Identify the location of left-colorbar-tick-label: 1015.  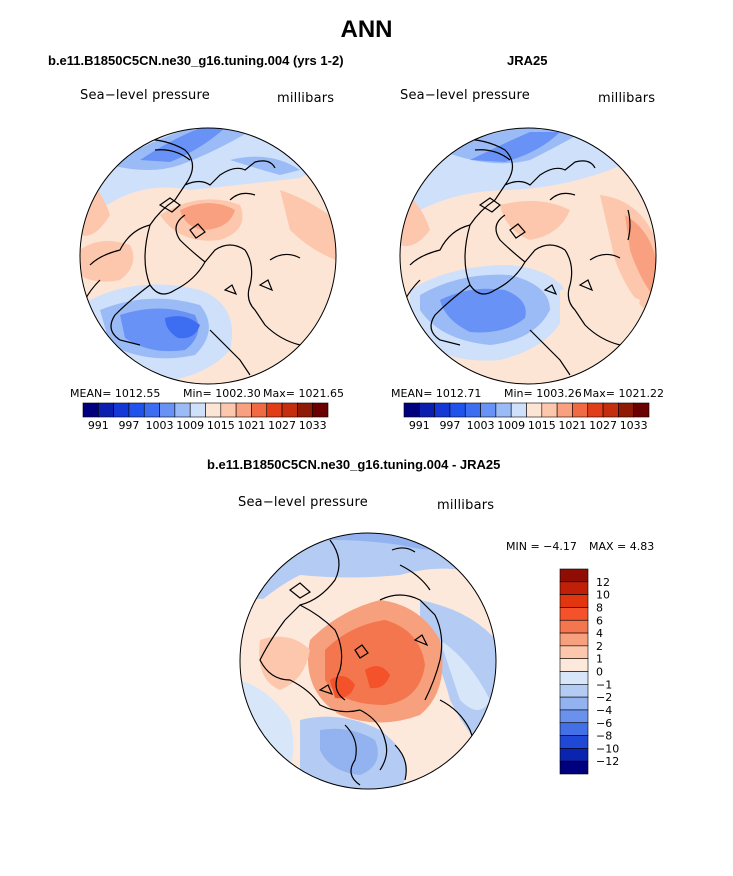
(221, 425).